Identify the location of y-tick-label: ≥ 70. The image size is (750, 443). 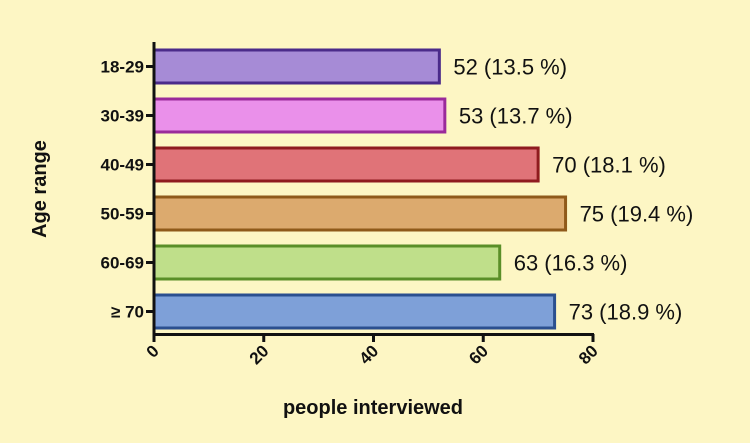
(127, 312).